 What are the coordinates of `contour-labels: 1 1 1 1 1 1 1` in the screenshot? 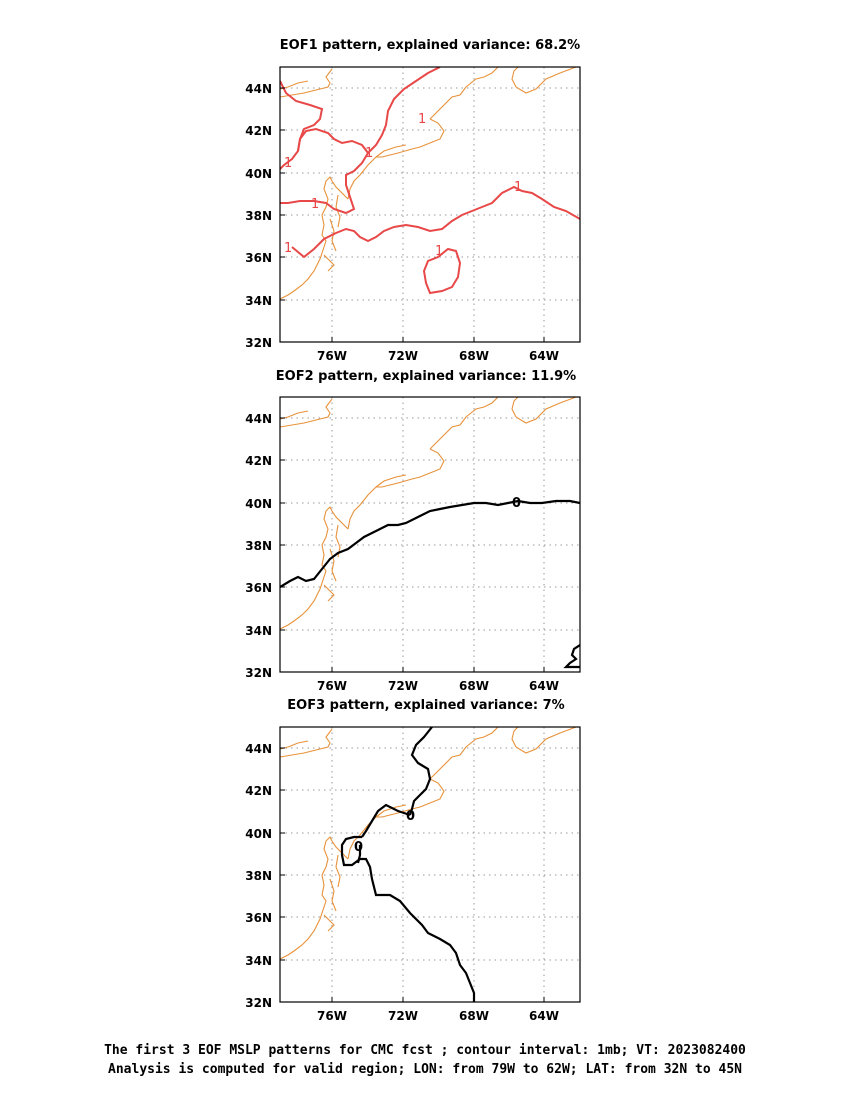 It's located at (403, 185).